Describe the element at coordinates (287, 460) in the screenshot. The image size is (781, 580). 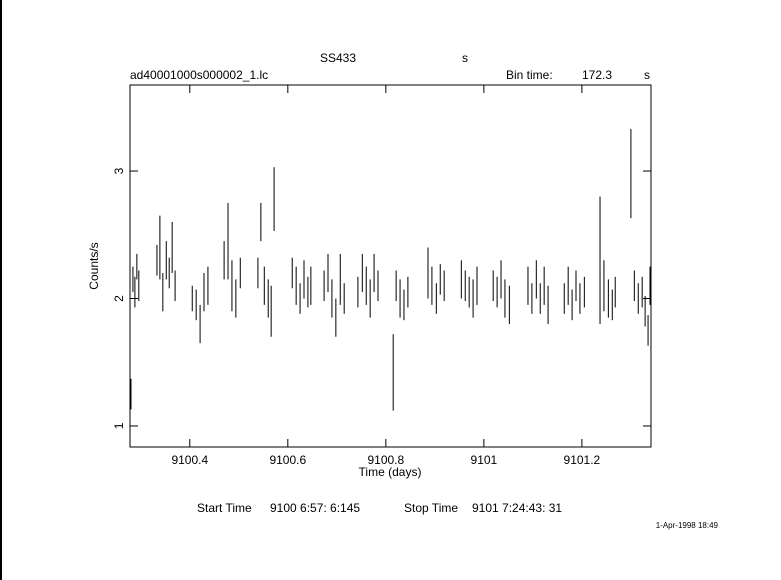
I see `x-tick-label: 9100.6` at that location.